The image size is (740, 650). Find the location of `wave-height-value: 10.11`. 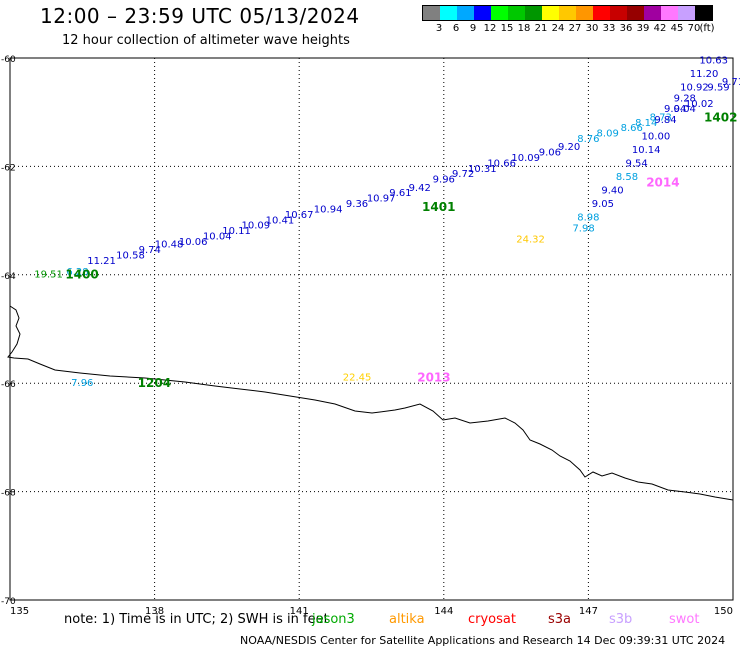

wave-height-value: 10.11 is located at coordinates (236, 231).